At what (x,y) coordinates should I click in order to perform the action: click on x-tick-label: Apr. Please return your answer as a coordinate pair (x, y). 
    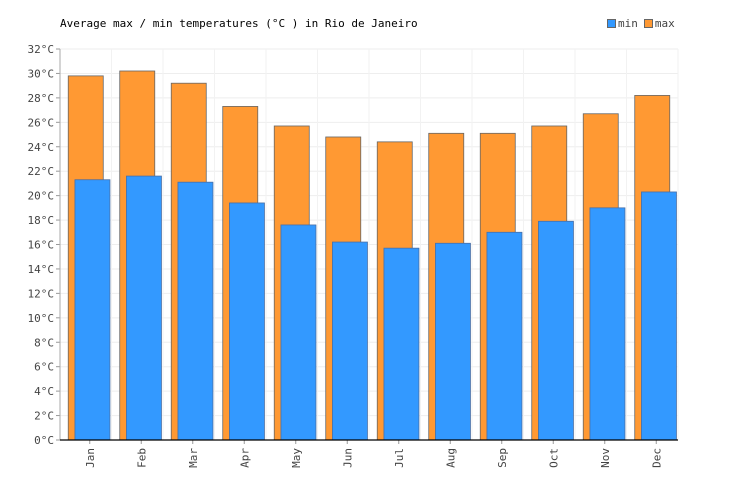
    Looking at the image, I should click on (244, 458).